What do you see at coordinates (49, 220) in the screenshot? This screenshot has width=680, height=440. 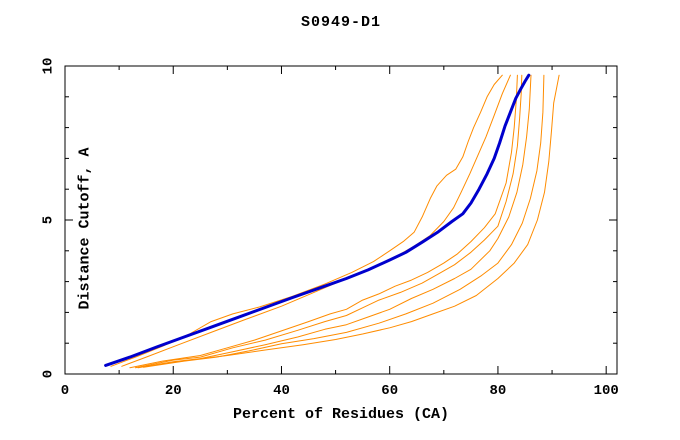 I see `y-tick-label: 5` at bounding box center [49, 220].